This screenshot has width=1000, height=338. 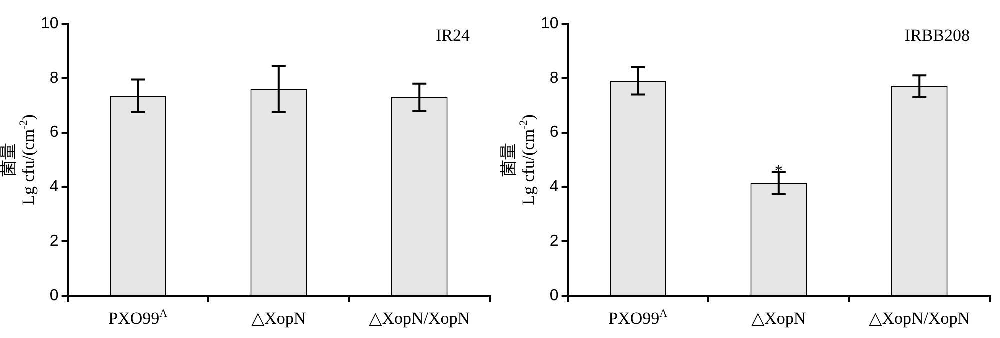 What do you see at coordinates (778, 171) in the screenshot?
I see `annotation: *` at bounding box center [778, 171].